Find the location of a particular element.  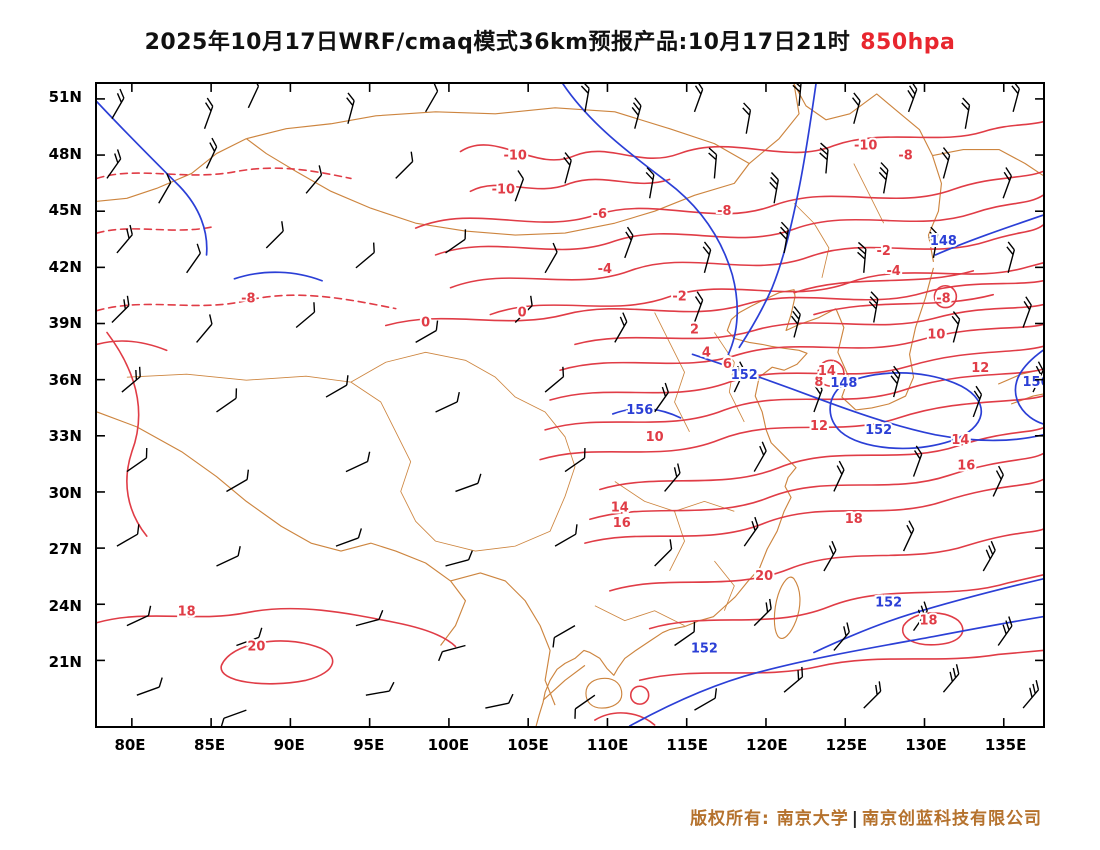

temp-contour-label: -4 is located at coordinates (605, 269).